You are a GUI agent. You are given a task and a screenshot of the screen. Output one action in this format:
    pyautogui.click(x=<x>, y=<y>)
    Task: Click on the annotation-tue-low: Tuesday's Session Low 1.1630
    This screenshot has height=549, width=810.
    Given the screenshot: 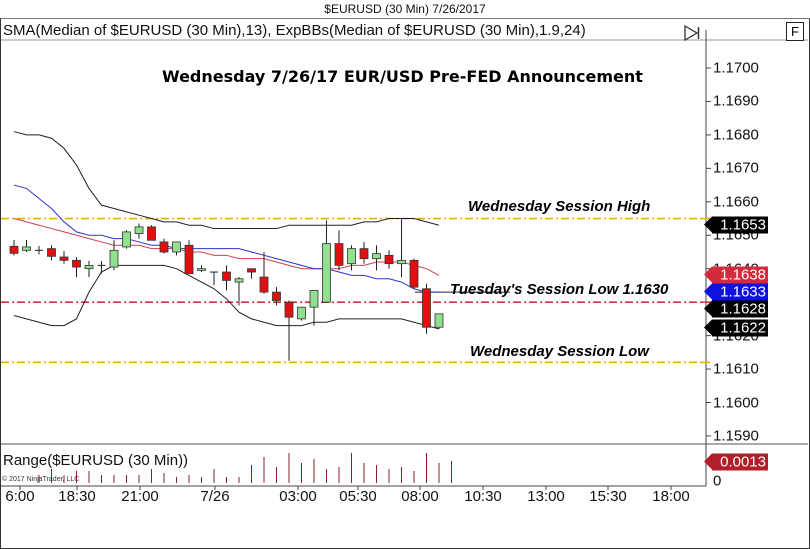 What is the action you would take?
    pyautogui.click(x=559, y=289)
    